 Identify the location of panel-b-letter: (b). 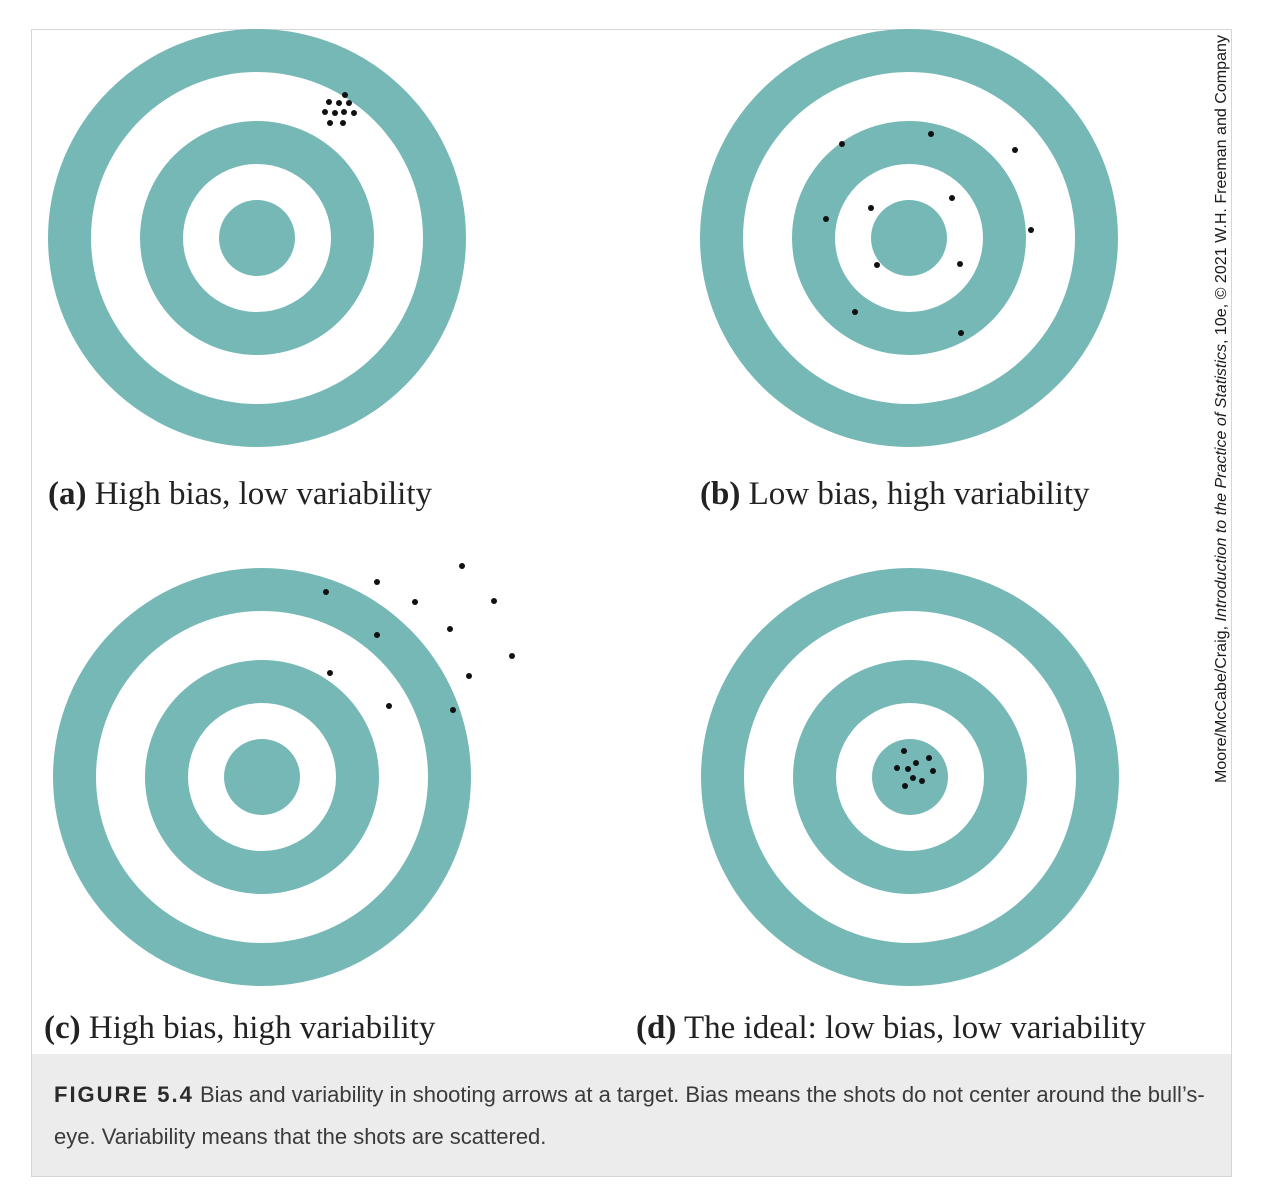
(720, 494).